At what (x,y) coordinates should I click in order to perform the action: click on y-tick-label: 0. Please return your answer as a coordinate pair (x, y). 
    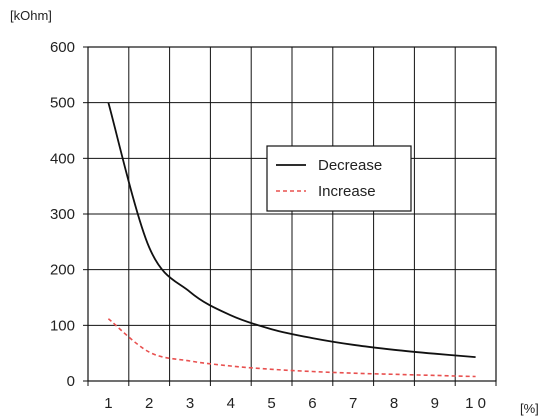
    Looking at the image, I should click on (71, 381).